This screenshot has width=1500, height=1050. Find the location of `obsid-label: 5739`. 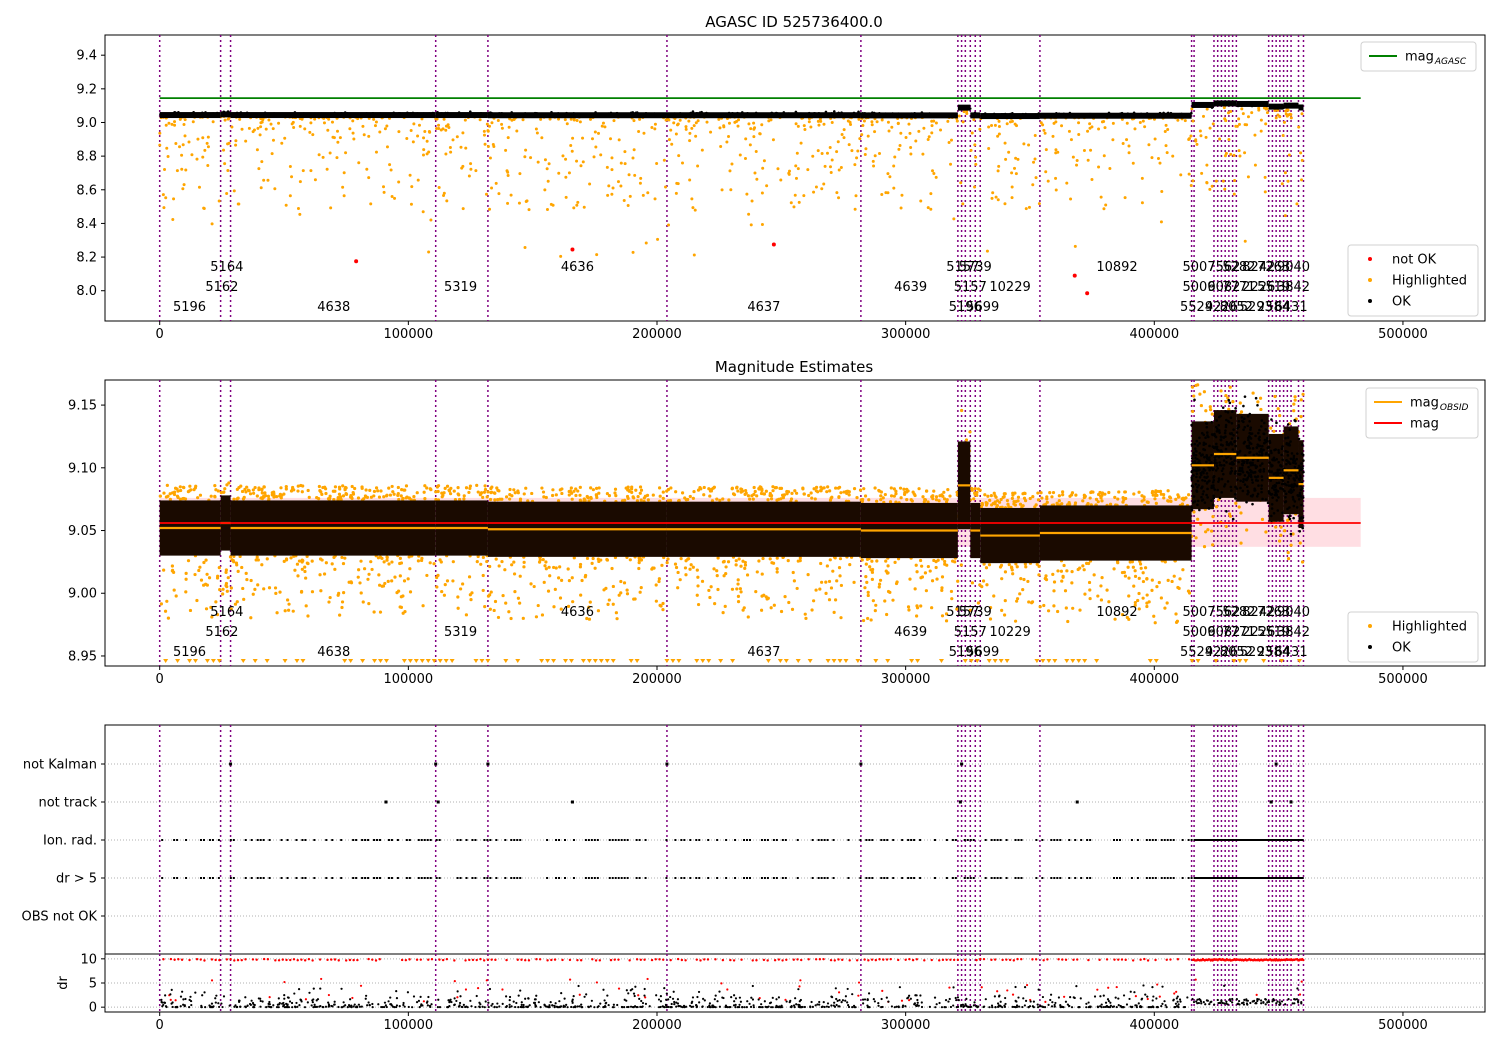

obsid-label: 5739 is located at coordinates (975, 267).